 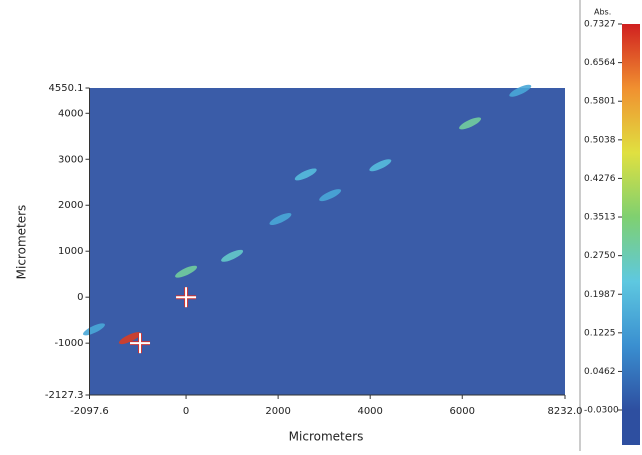 I want to click on y-tick-label: -1000, so click(x=68, y=343).